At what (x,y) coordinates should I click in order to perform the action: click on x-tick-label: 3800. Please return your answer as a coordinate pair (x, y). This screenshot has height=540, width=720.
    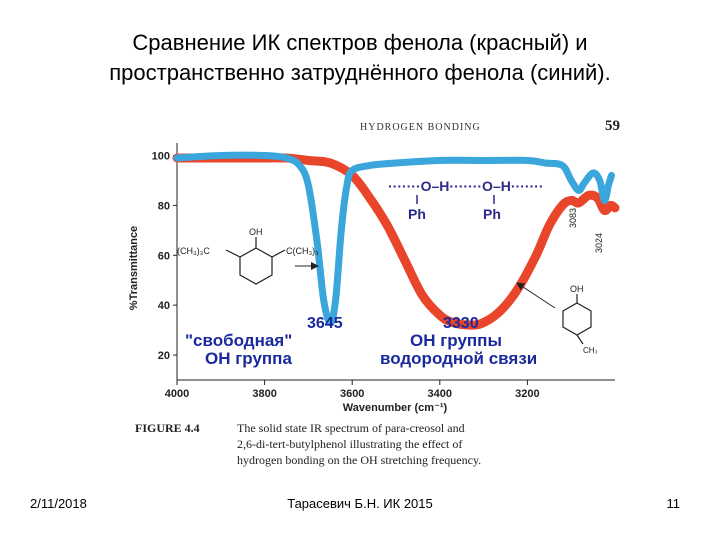
    Looking at the image, I should click on (264, 394).